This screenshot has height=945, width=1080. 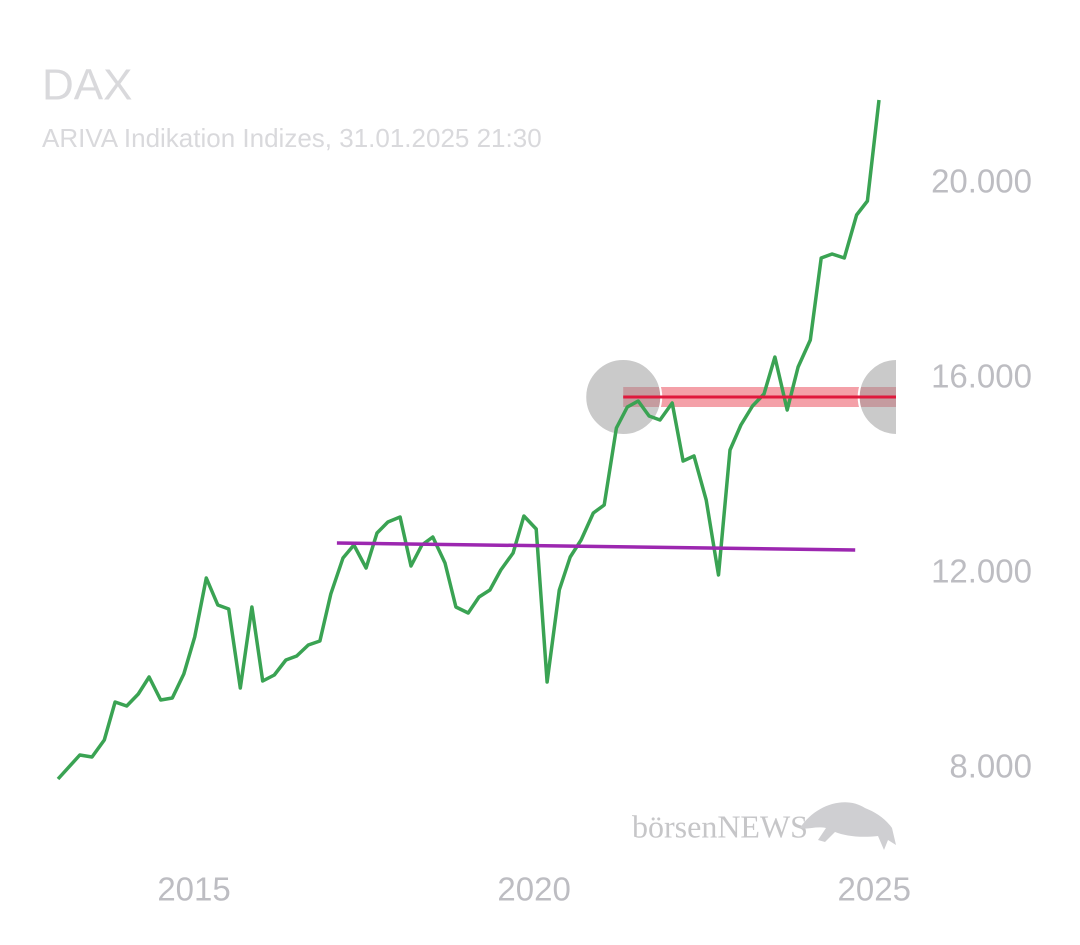 What do you see at coordinates (874, 889) in the screenshot?
I see `x-tick-label: 2025` at bounding box center [874, 889].